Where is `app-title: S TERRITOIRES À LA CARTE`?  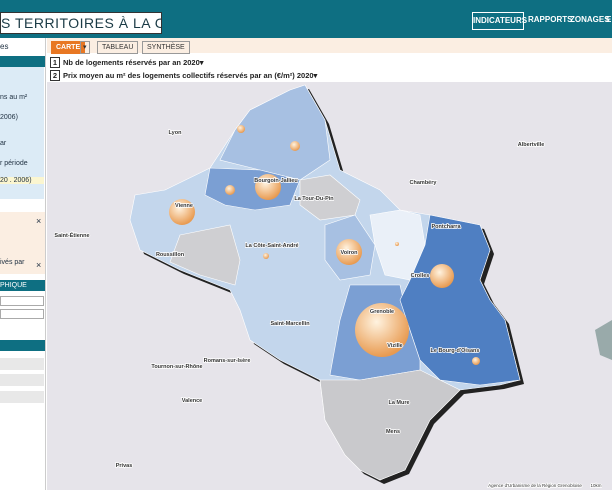
app-title: S TERRITOIRES À LA CARTE is located at coordinates (81, 23).